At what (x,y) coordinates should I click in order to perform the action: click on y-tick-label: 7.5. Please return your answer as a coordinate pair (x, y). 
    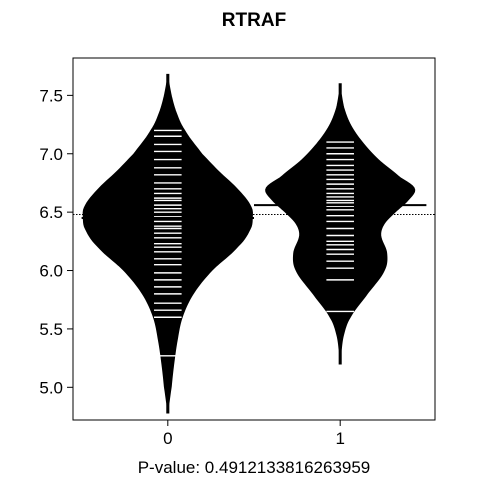
    Looking at the image, I should click on (51, 95).